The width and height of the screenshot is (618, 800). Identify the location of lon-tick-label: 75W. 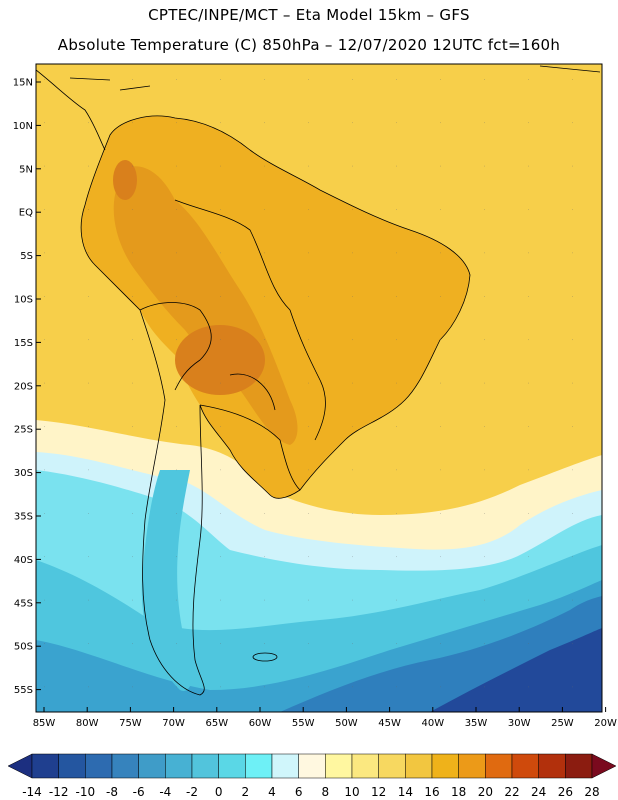
(130, 723).